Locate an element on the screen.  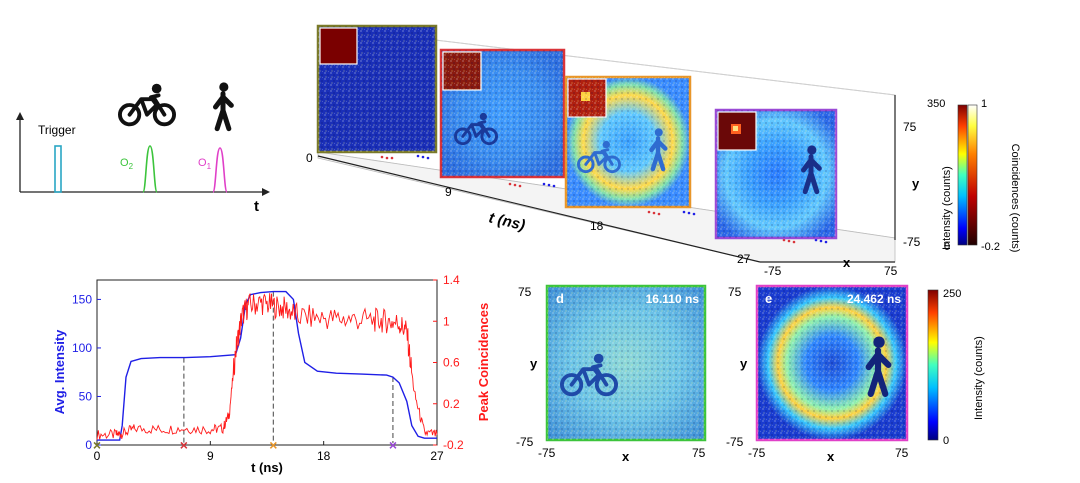
t-axis-line is located at coordinates (539, 209).